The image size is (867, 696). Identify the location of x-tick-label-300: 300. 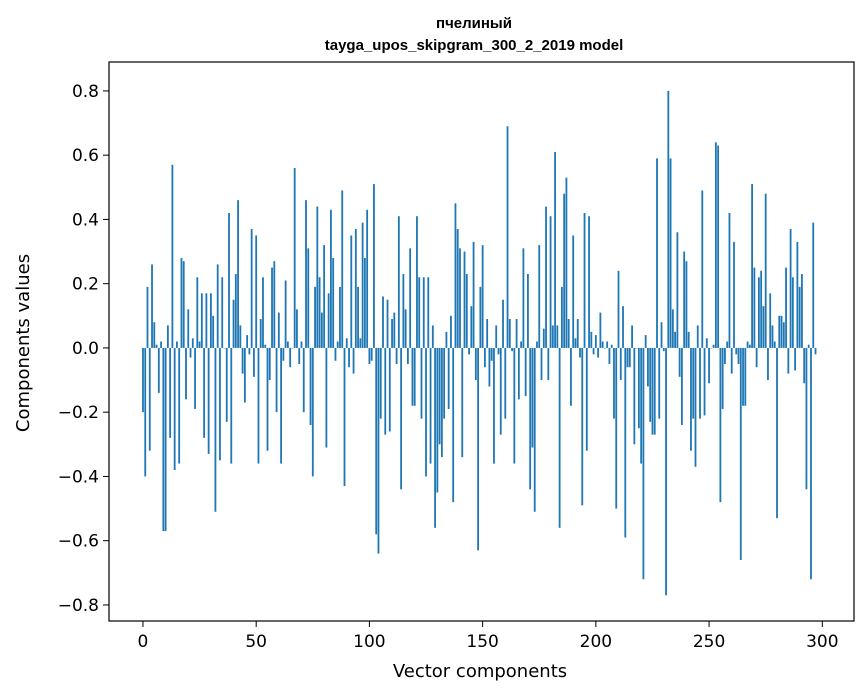
(822, 642).